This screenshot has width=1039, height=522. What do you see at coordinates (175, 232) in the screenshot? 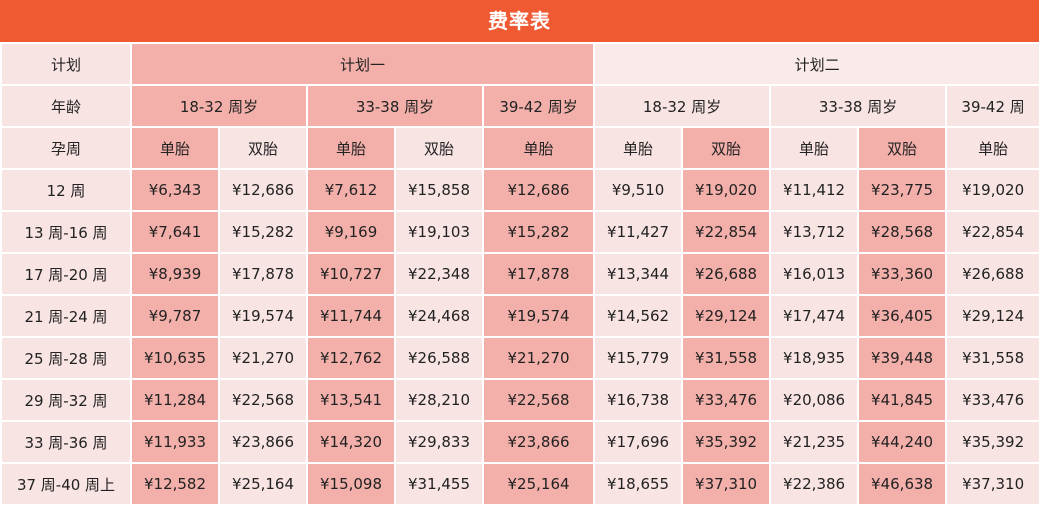
I see `rate-cell: ¥7,641` at bounding box center [175, 232].